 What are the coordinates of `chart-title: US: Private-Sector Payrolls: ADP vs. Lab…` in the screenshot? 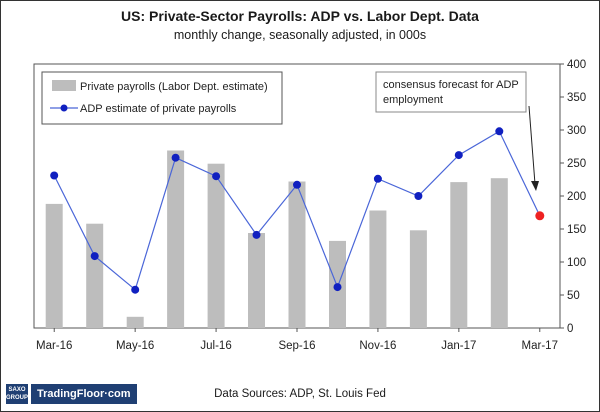 It's located at (300, 16).